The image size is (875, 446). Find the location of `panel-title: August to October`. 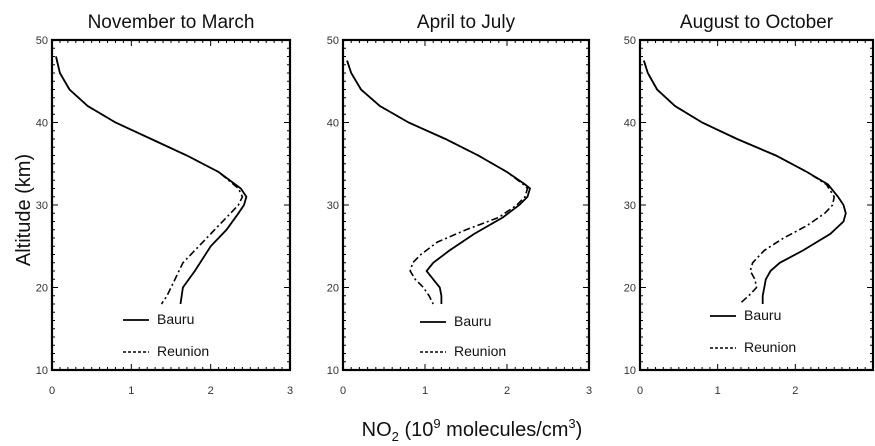

panel-title: August to October is located at coordinates (757, 22).